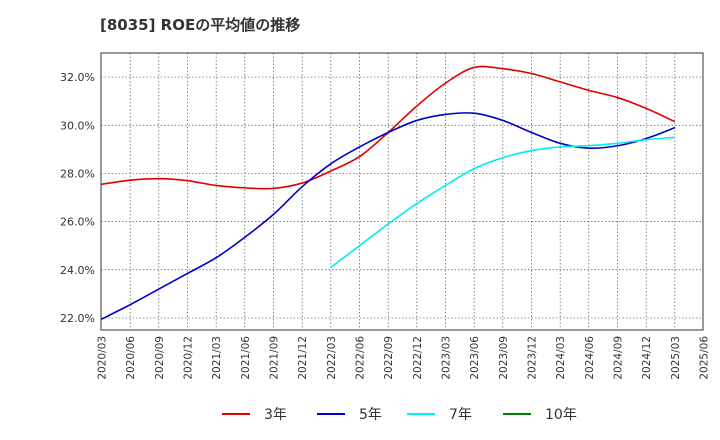 The image size is (720, 440). Describe the element at coordinates (131, 358) in the screenshot. I see `x-tick-label: 2020/06` at that location.